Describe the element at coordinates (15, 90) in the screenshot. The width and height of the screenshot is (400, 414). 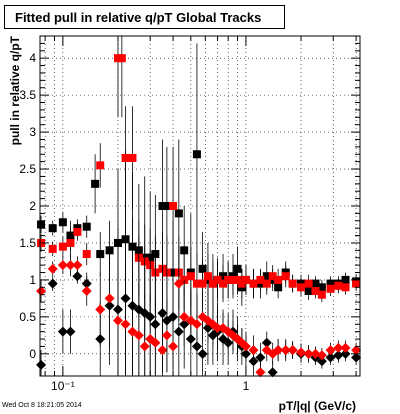
I see `y-axis-label: pull in relative q/pT` at that location.